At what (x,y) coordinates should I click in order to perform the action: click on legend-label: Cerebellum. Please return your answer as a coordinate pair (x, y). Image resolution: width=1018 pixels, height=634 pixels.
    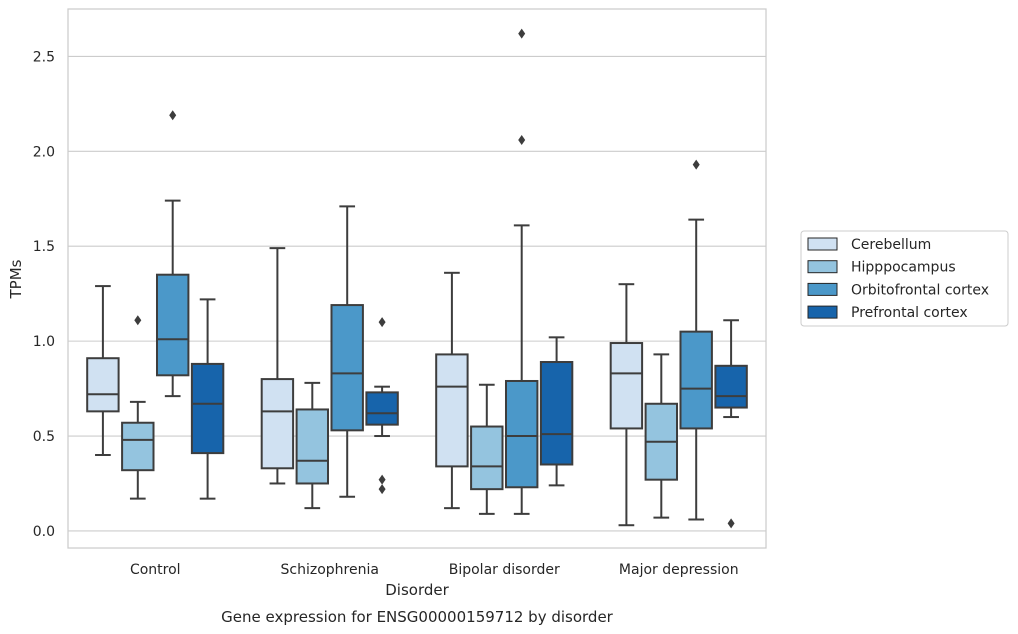
    Looking at the image, I should click on (891, 245).